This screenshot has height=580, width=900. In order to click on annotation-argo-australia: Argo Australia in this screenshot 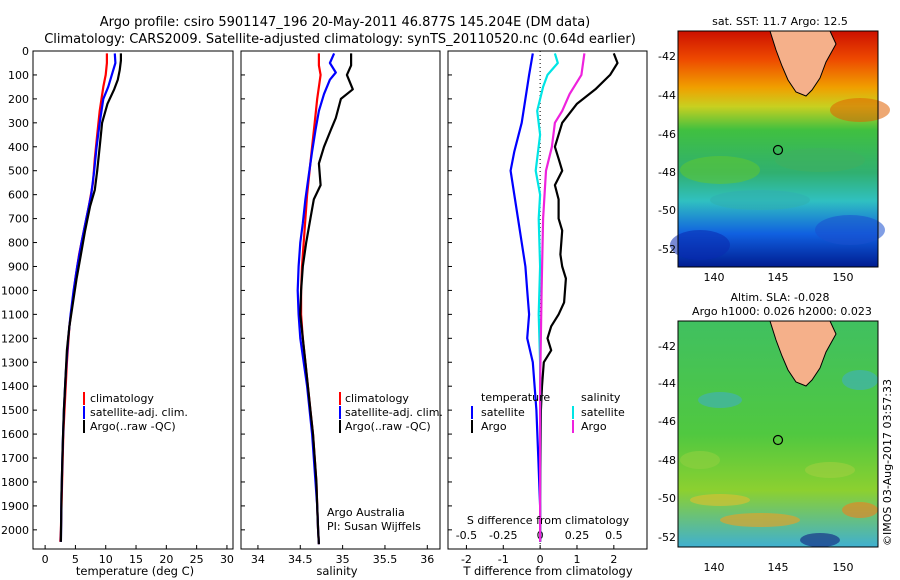, I will do `click(366, 512)`.